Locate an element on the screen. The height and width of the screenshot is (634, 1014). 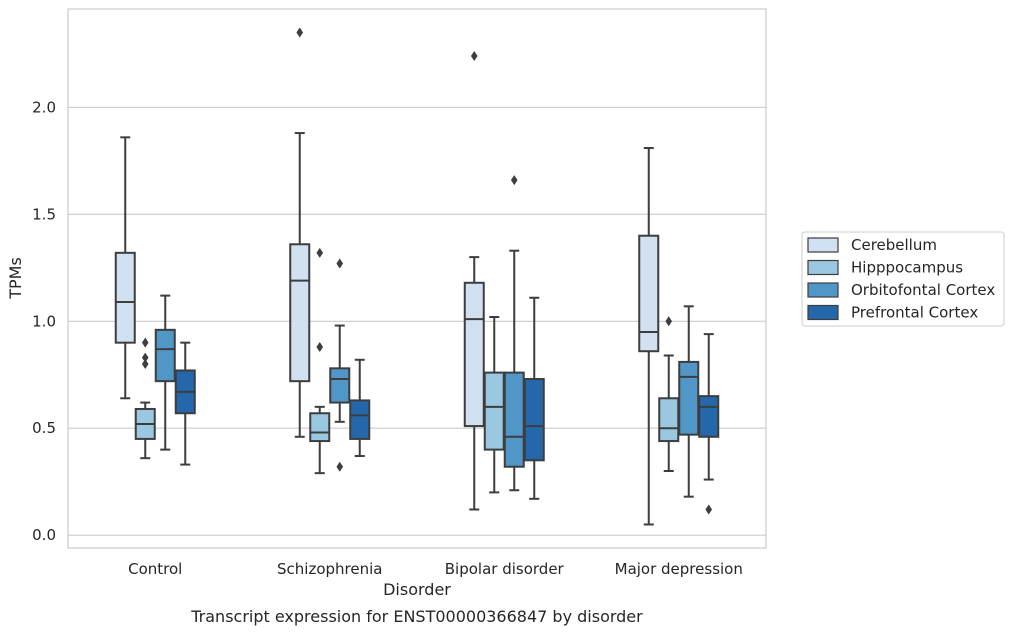
box-hipppocampus-schizophrenia is located at coordinates (320, 361).